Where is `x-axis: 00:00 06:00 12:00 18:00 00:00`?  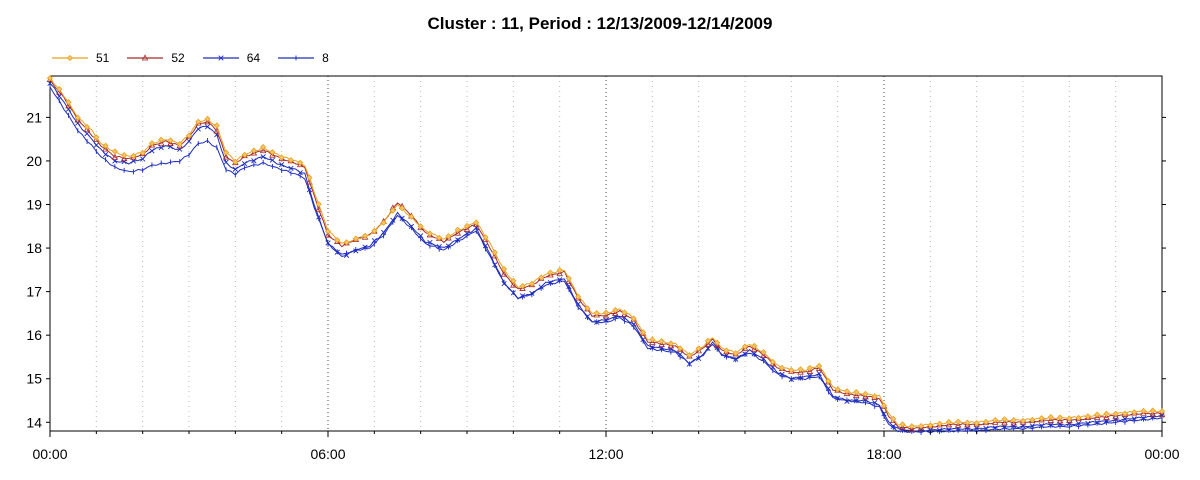
x-axis: 00:00 06:00 12:00 18:00 00:00 is located at coordinates (606, 446).